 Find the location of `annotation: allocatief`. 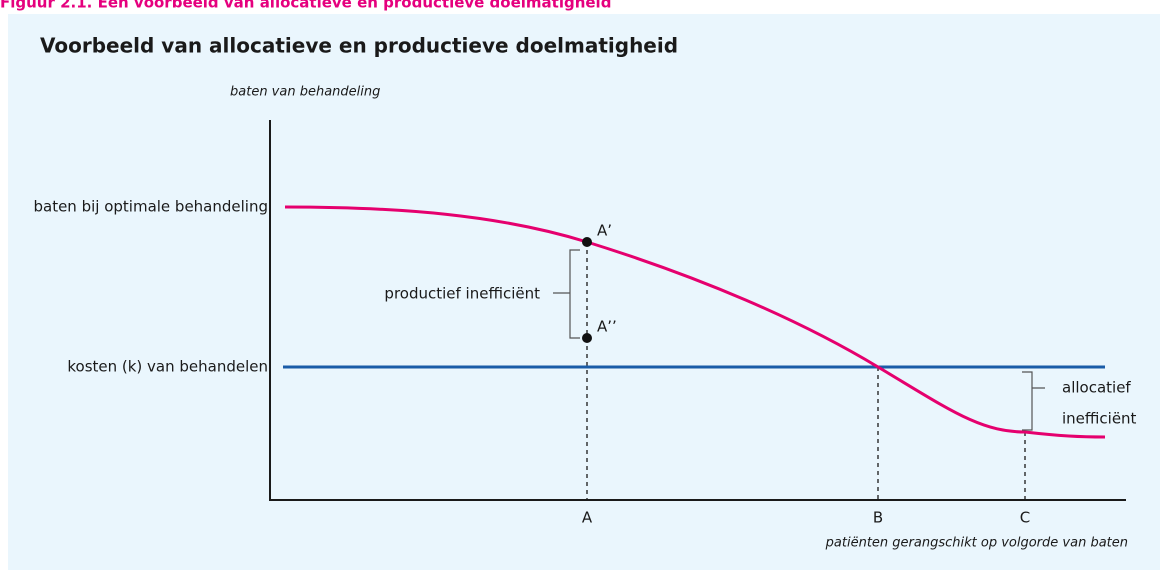

annotation: allocatief is located at coordinates (1096, 388).